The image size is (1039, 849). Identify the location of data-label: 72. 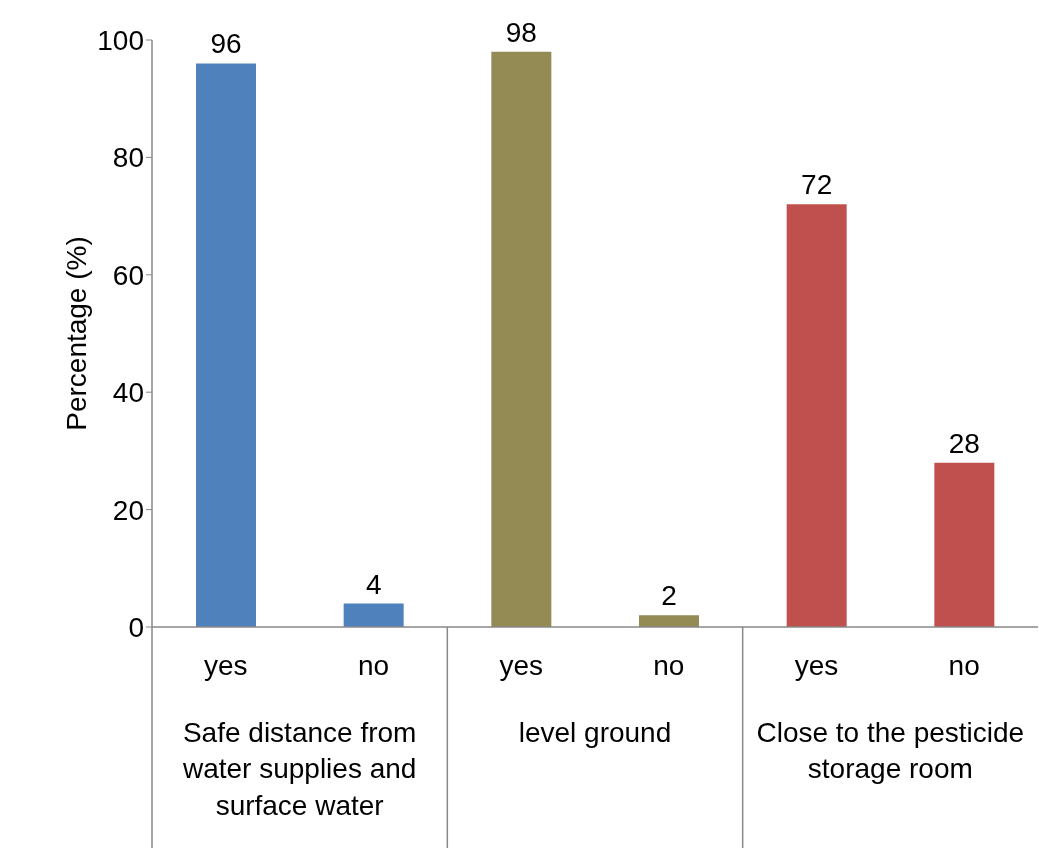
(817, 185).